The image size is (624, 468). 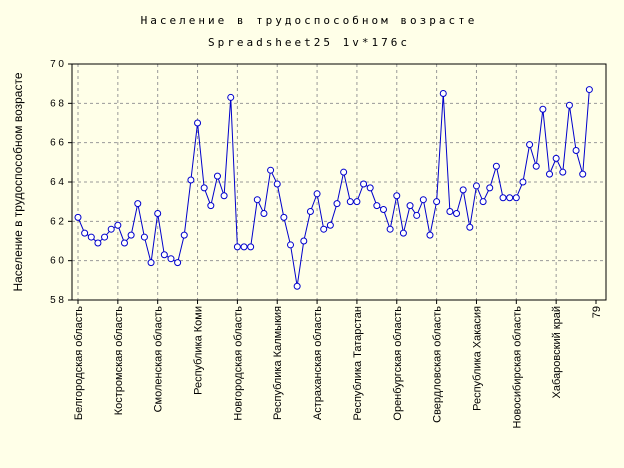 I want to click on x-tick-label: Хабаровский край, so click(x=557, y=352).